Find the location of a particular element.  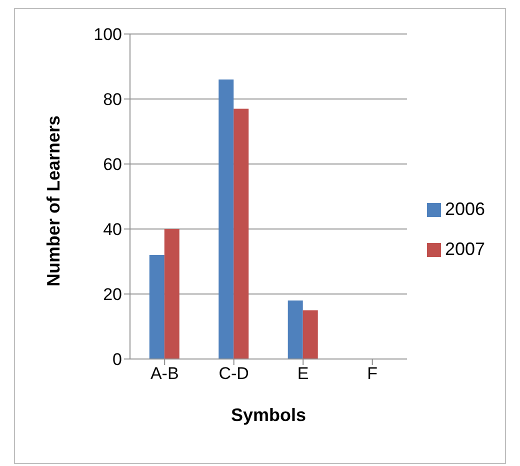

y-tick-label: 60 is located at coordinates (112, 164).